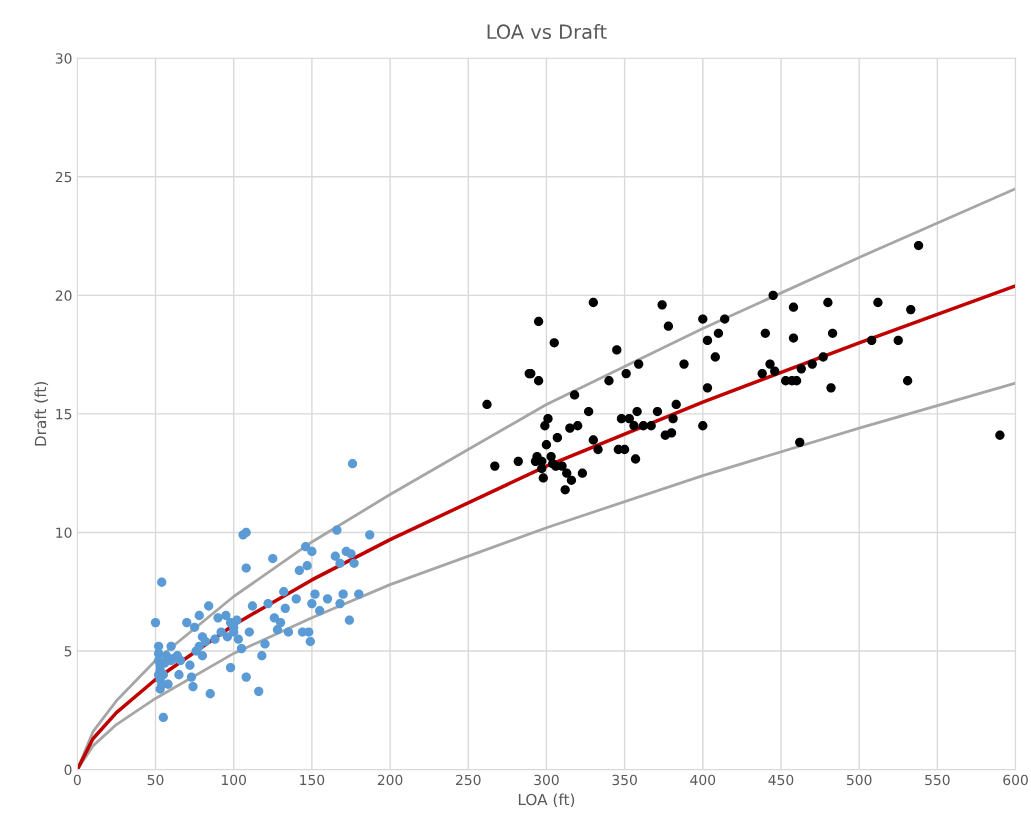 The height and width of the screenshot is (832, 1031). Describe the element at coordinates (63, 295) in the screenshot. I see `y-tick-label: 20` at that location.